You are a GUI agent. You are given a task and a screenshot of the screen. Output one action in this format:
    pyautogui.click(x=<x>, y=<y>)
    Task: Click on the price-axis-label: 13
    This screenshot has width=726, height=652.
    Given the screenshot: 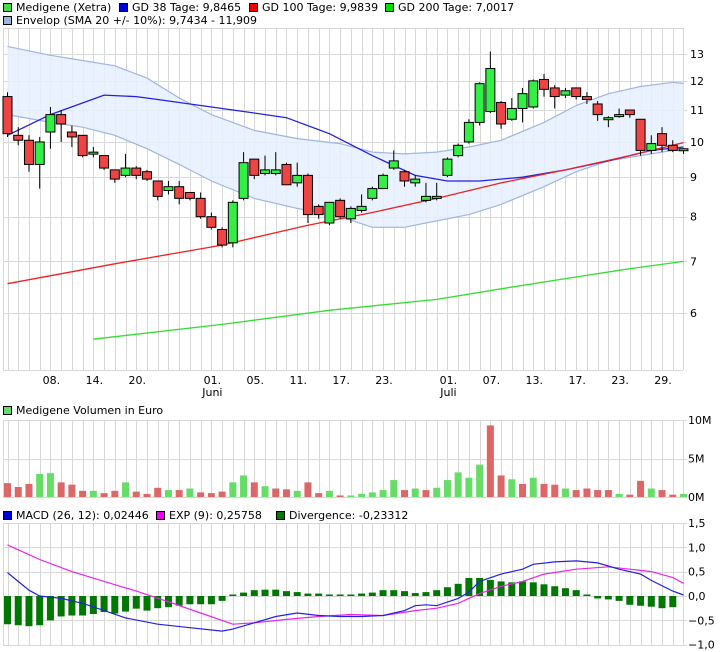 What is the action you would take?
    pyautogui.click(x=697, y=54)
    